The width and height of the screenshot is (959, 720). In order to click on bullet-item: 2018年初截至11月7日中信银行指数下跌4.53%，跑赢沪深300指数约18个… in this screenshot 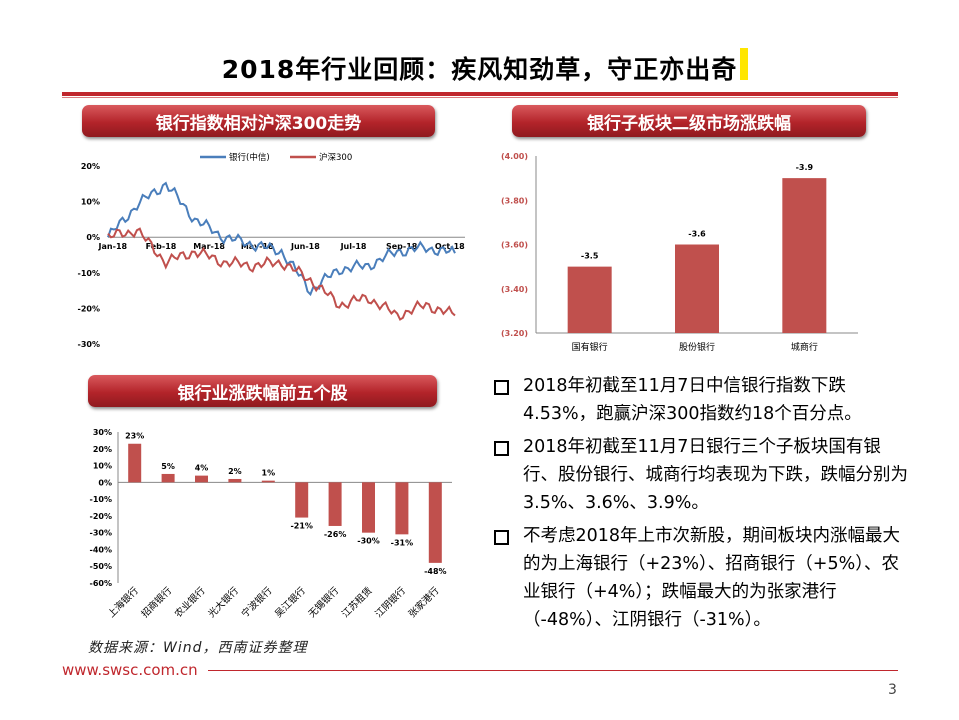, I will do `click(700, 400)`.